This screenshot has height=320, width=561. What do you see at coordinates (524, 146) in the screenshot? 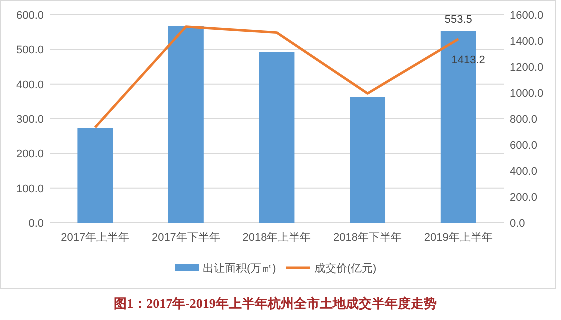
I see `y2-tick-label: 600.0` at bounding box center [524, 146].